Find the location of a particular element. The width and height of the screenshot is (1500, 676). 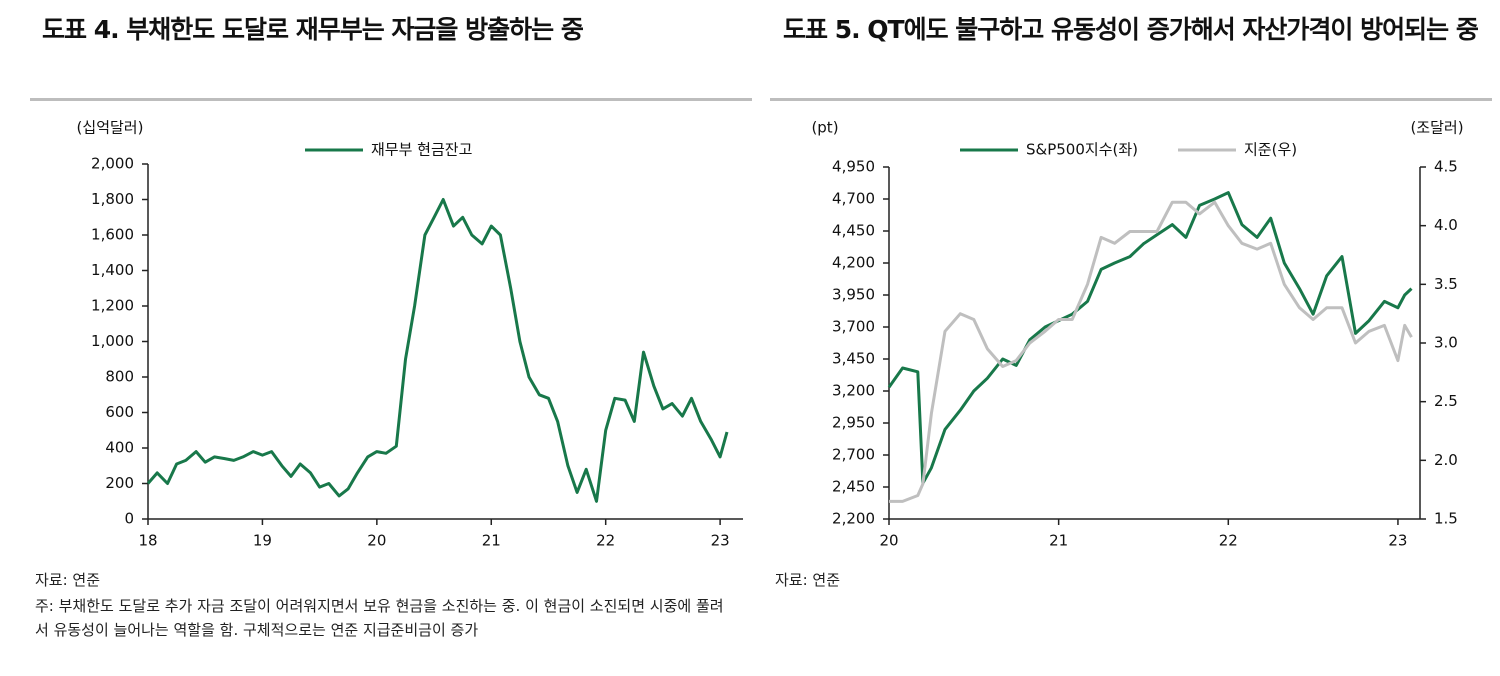

y-tick-label: 1,000 is located at coordinates (112, 341).